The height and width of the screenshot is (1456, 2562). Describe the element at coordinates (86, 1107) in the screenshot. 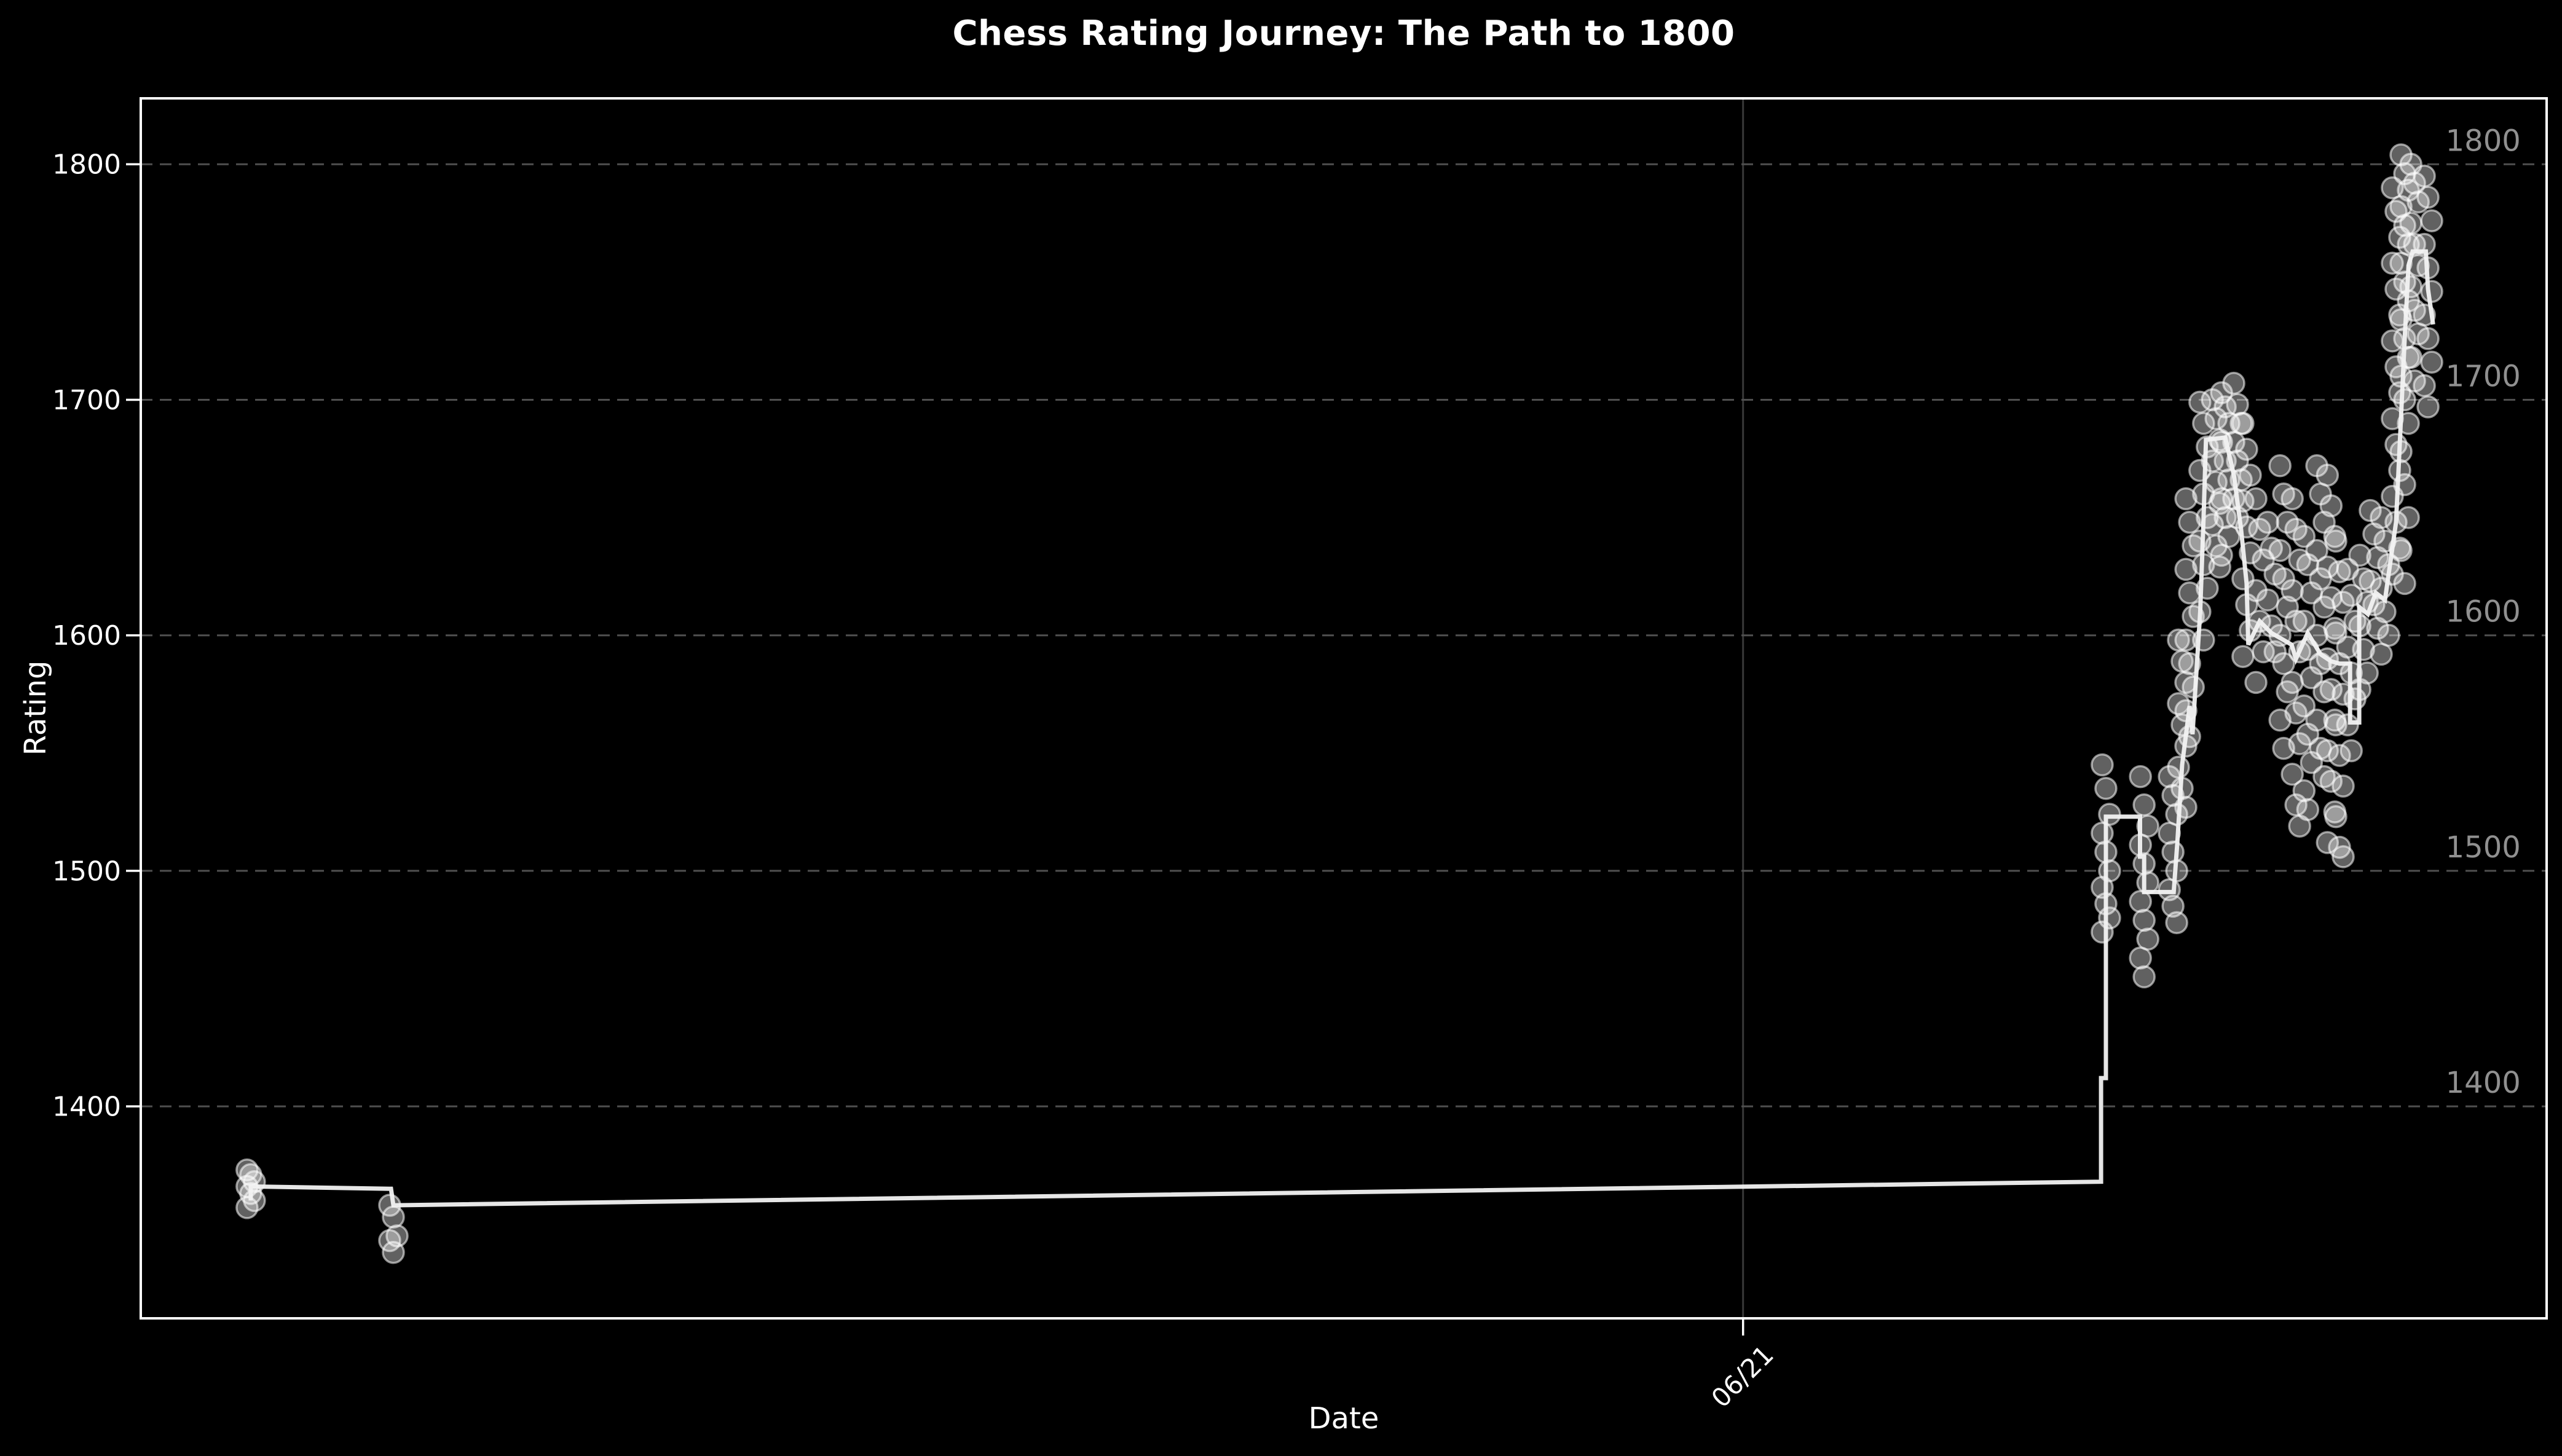

I see `y-tick-label: 1400` at that location.